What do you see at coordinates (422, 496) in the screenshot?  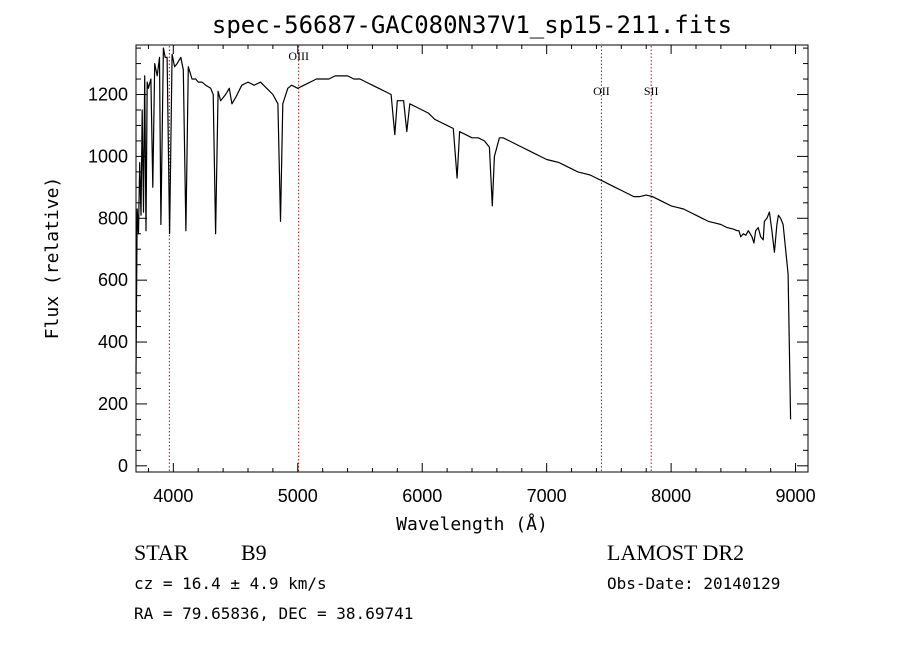 I see `x-tick-label: 6000` at bounding box center [422, 496].